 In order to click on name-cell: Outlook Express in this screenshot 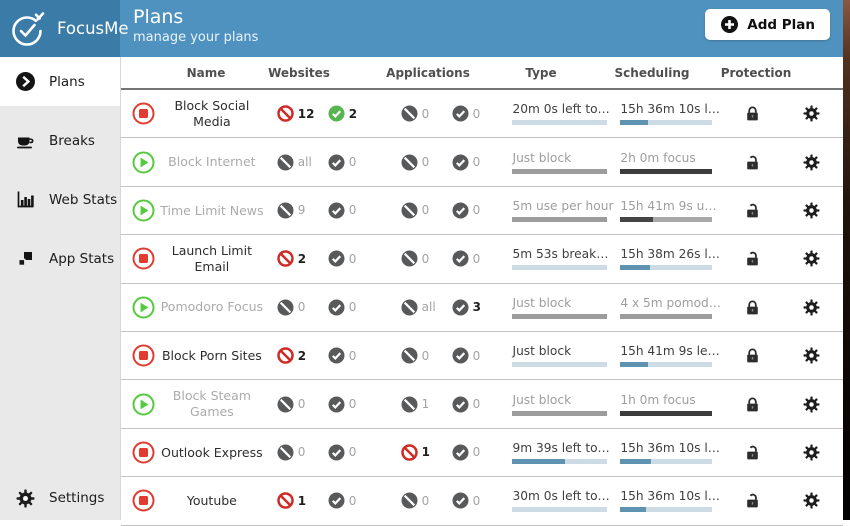, I will do `click(212, 453)`.